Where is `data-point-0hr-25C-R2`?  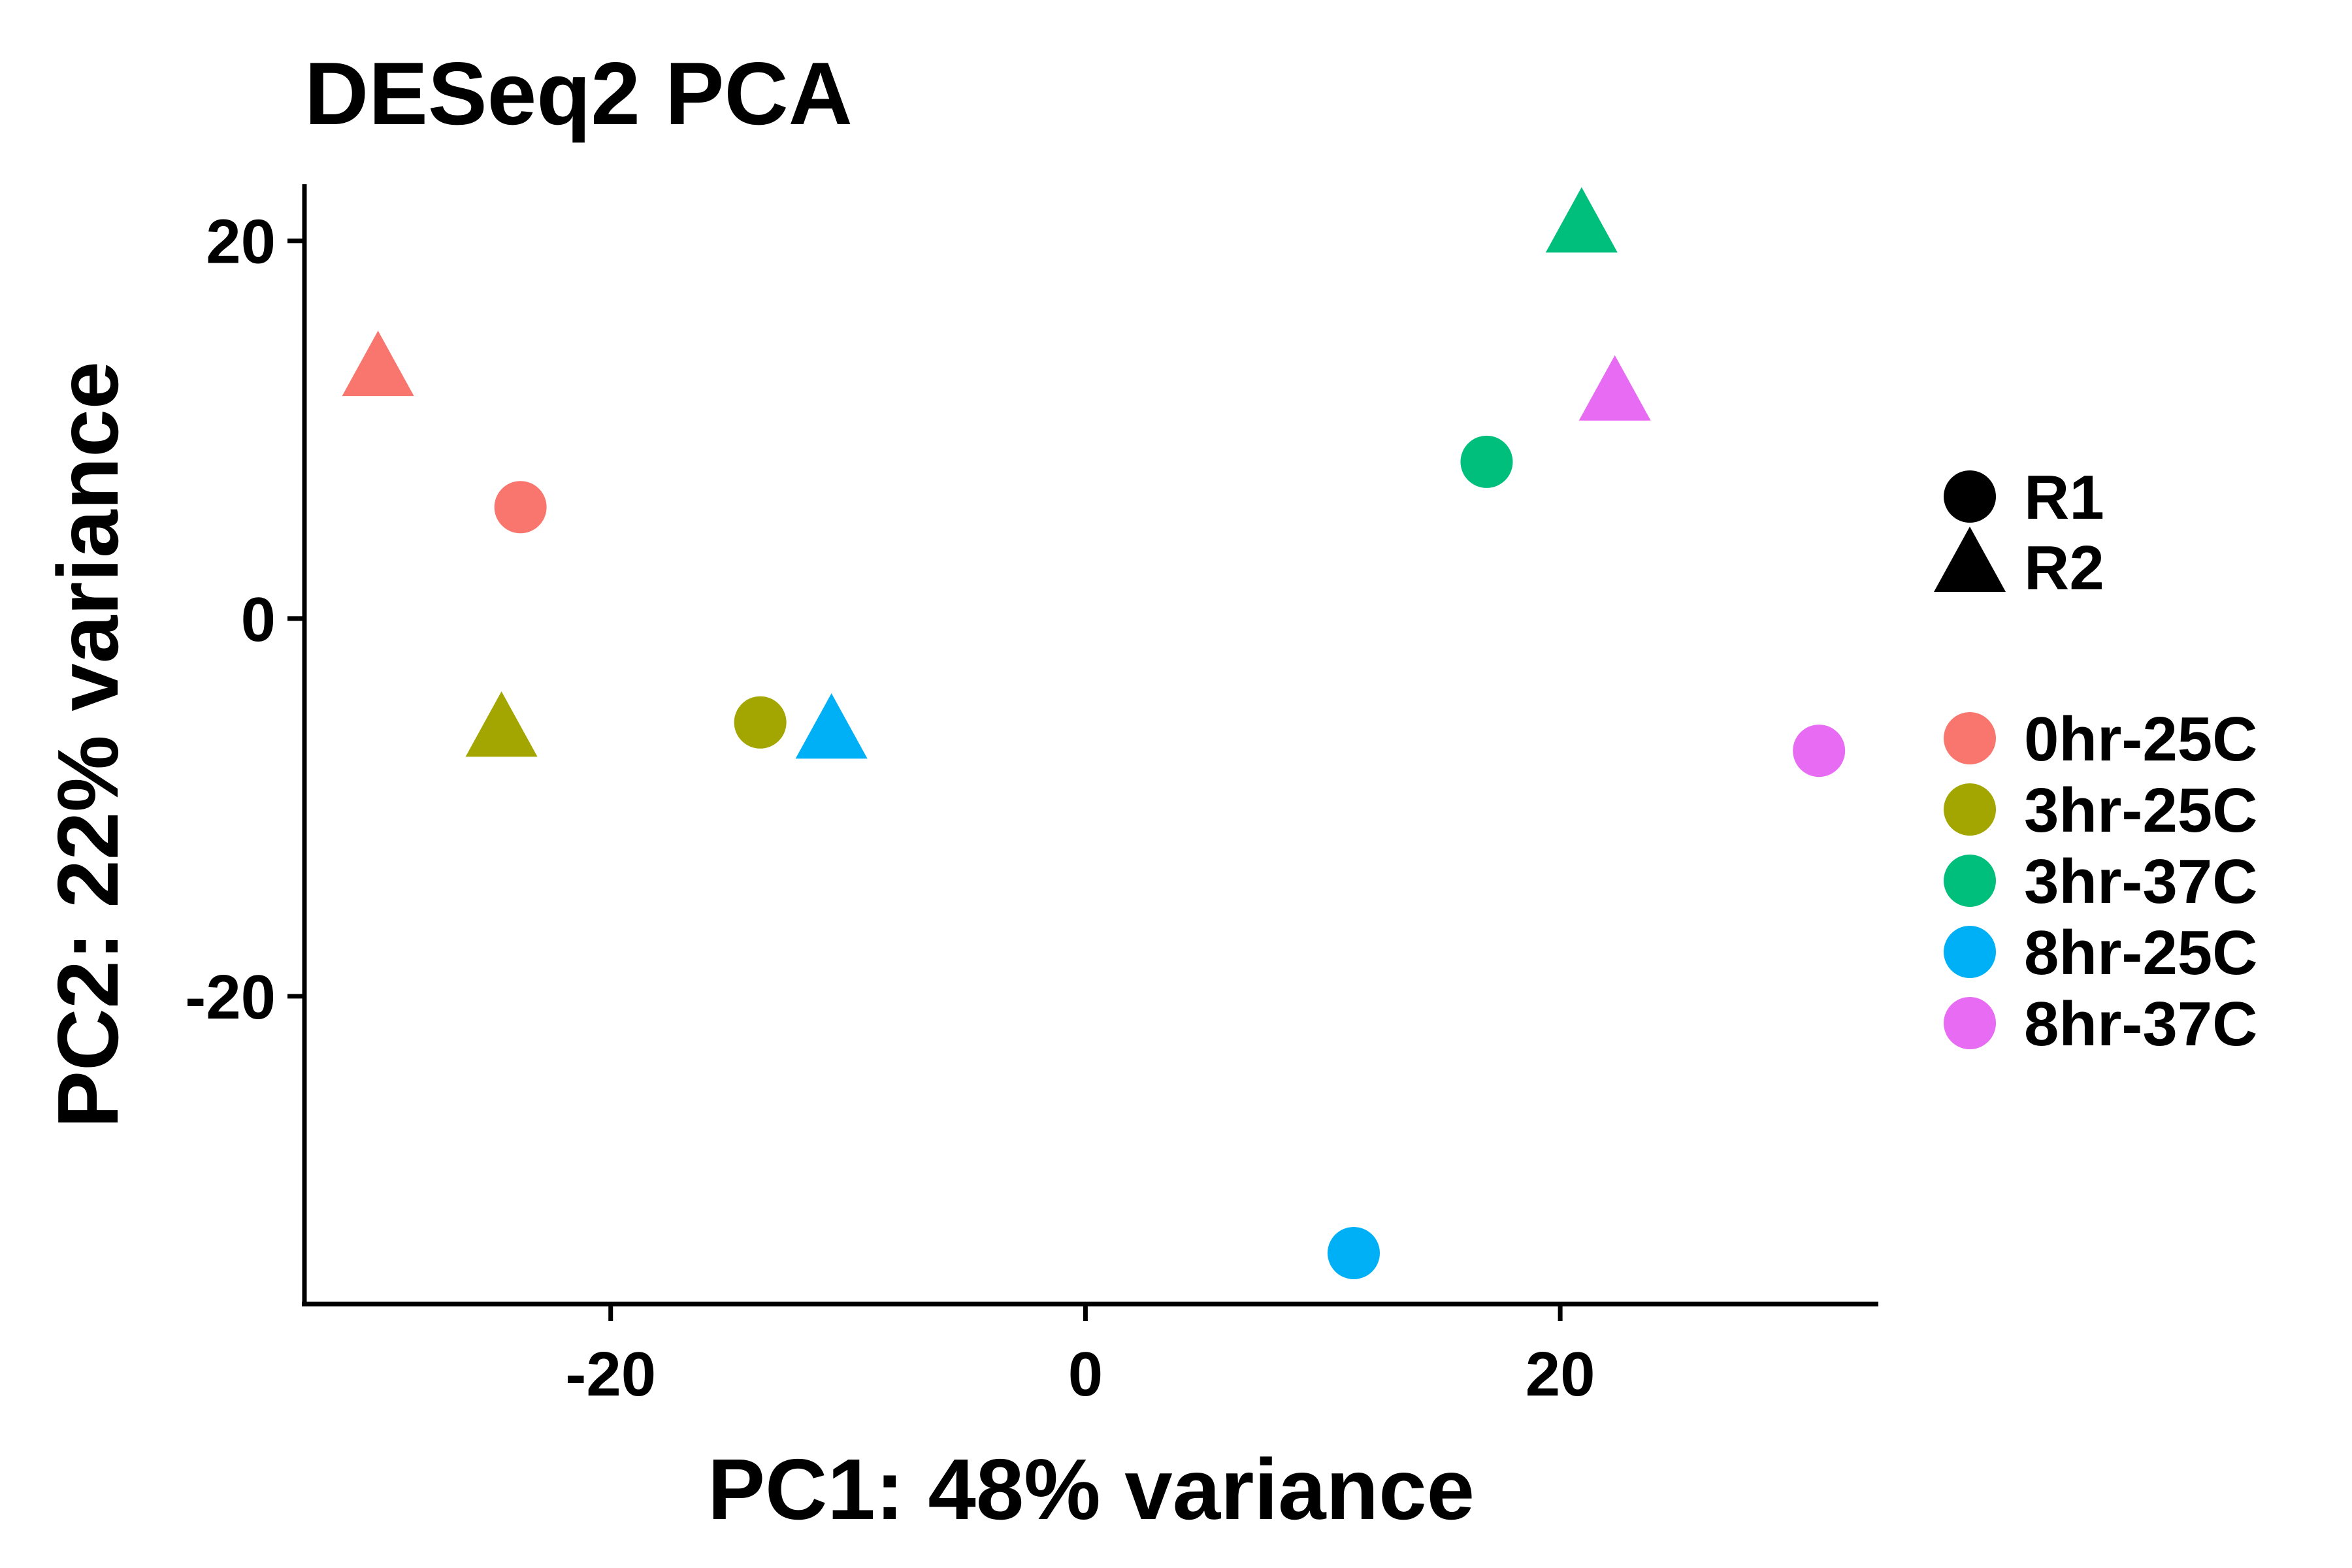 data-point-0hr-25C-R2 is located at coordinates (378, 364).